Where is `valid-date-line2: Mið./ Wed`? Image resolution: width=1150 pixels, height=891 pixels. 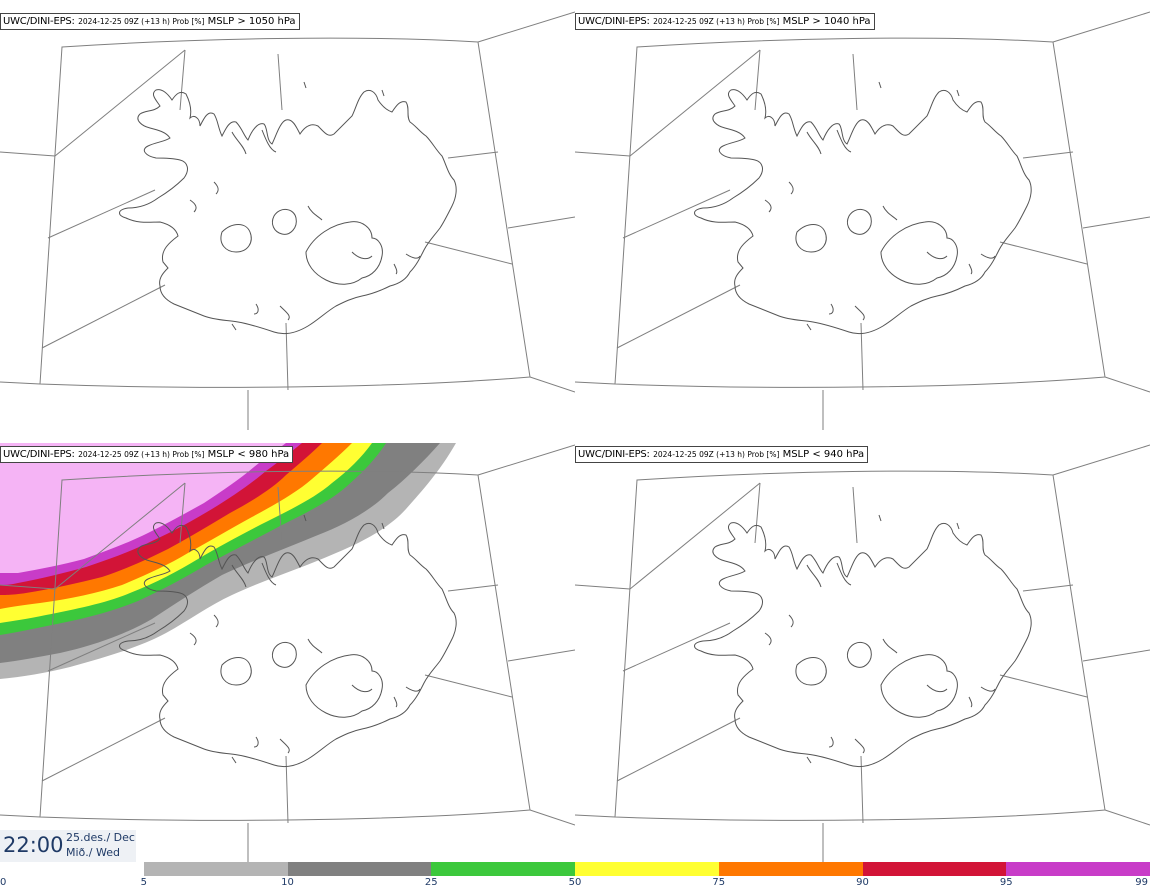 valid-date-line2: Mið./ Wed is located at coordinates (93, 852).